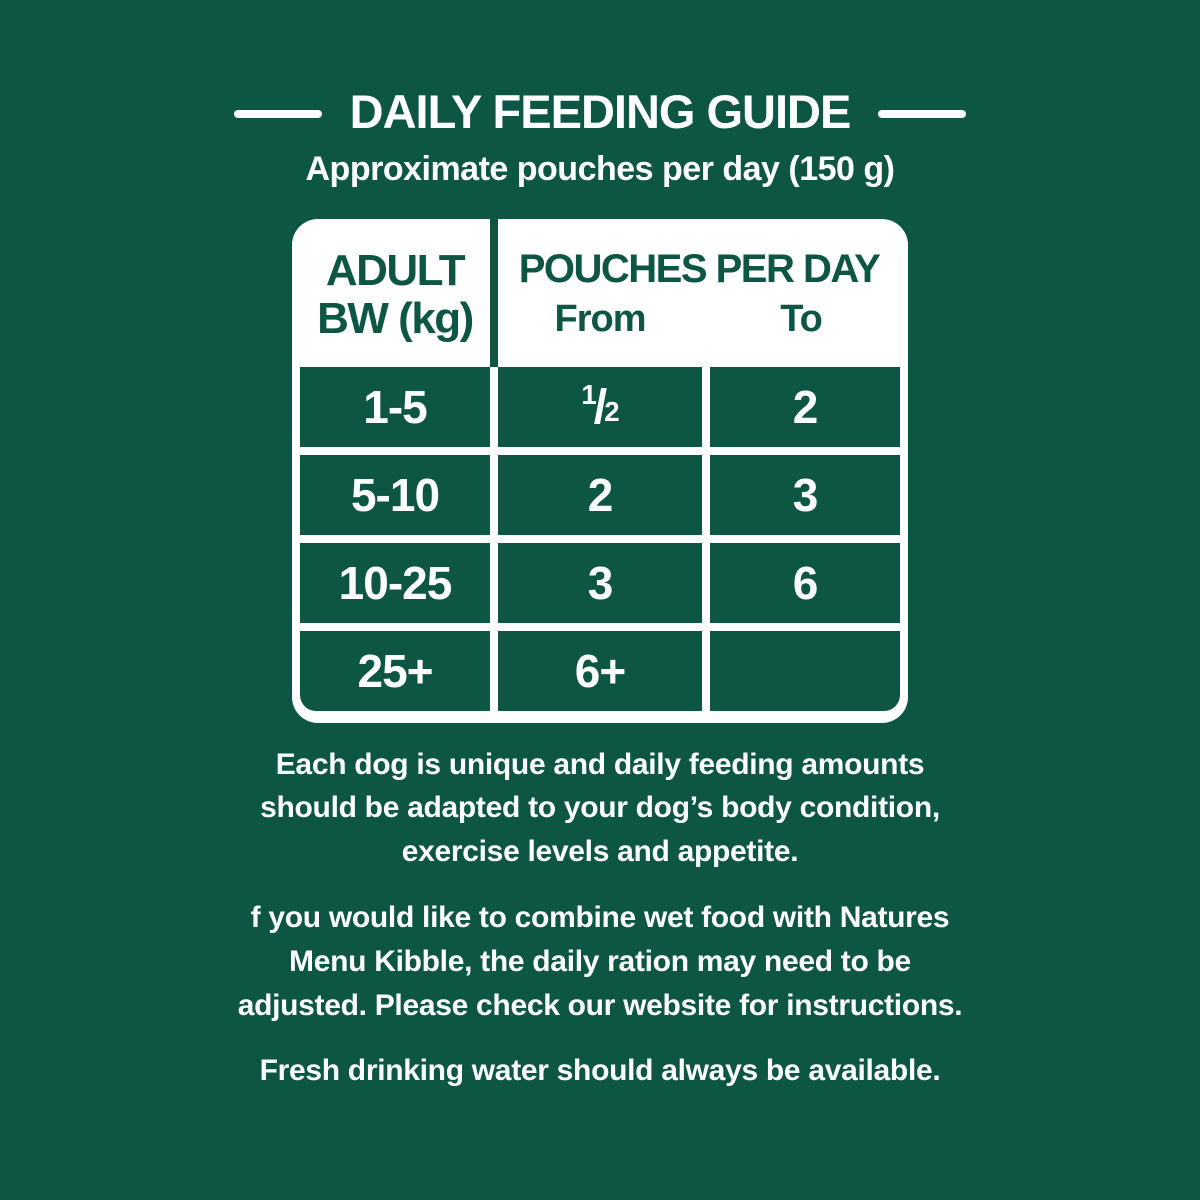  What do you see at coordinates (277, 113) in the screenshot?
I see `title-dash-left` at bounding box center [277, 113].